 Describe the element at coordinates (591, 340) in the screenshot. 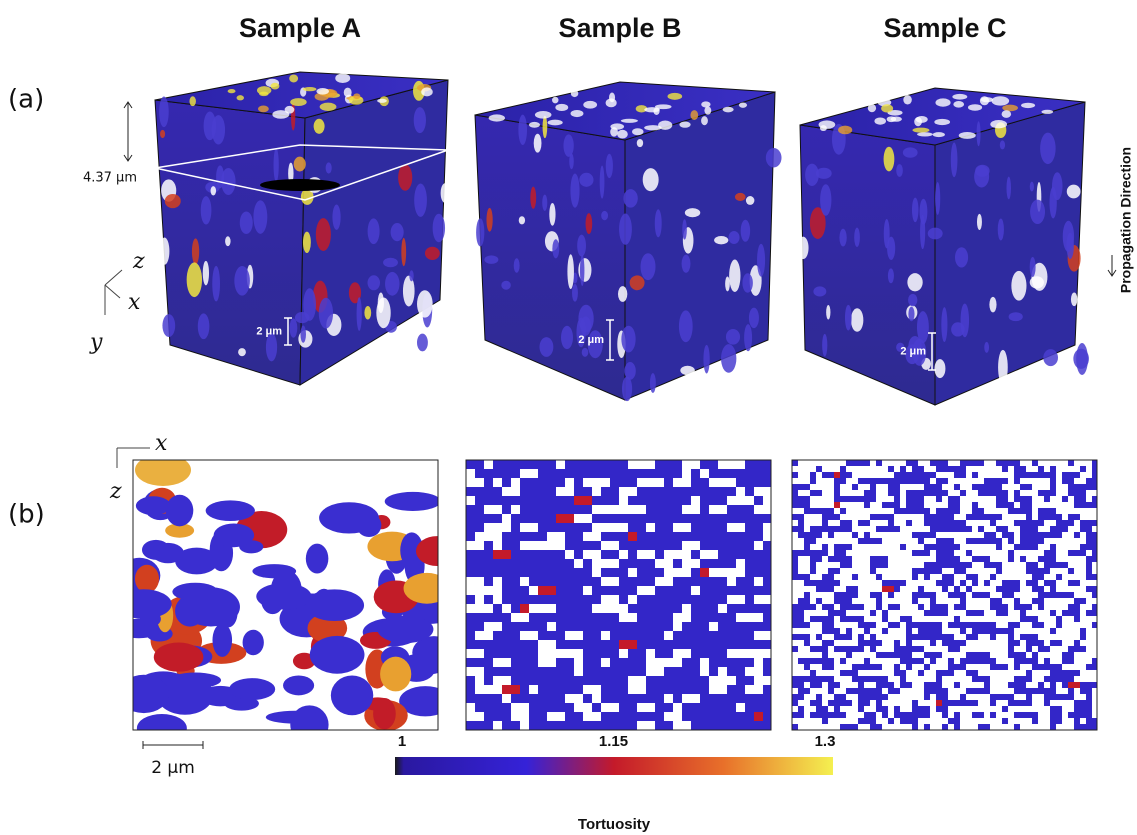

I see `scale-bar-label: 2 μm` at that location.